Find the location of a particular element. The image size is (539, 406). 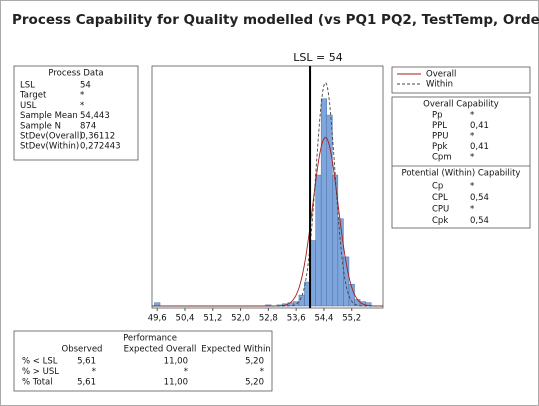

legend-label: Overall is located at coordinates (441, 75).